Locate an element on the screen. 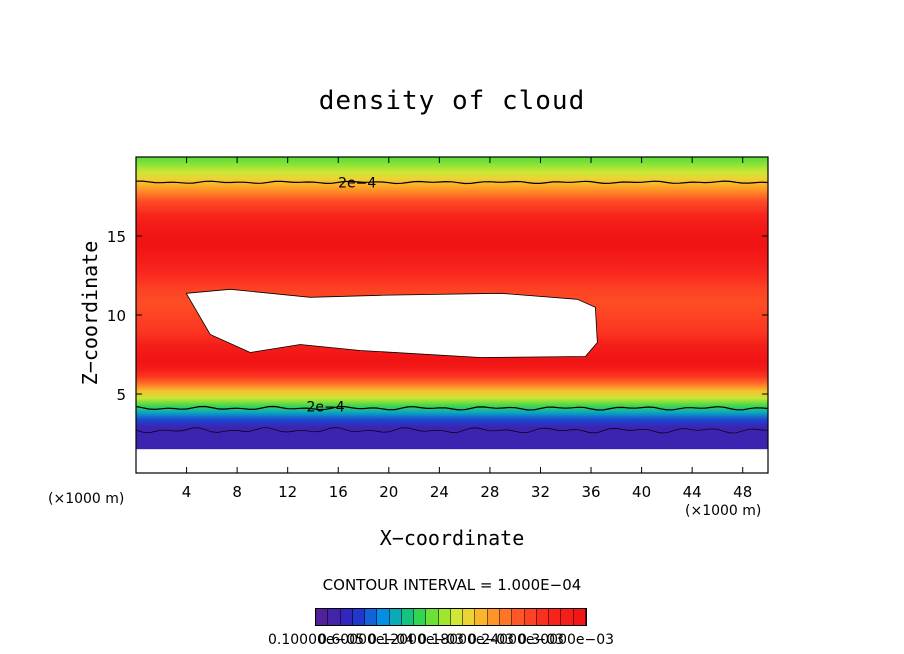 Image resolution: width=904 pixels, height=654 pixels. x-tick-label-40: 40 is located at coordinates (641, 492).